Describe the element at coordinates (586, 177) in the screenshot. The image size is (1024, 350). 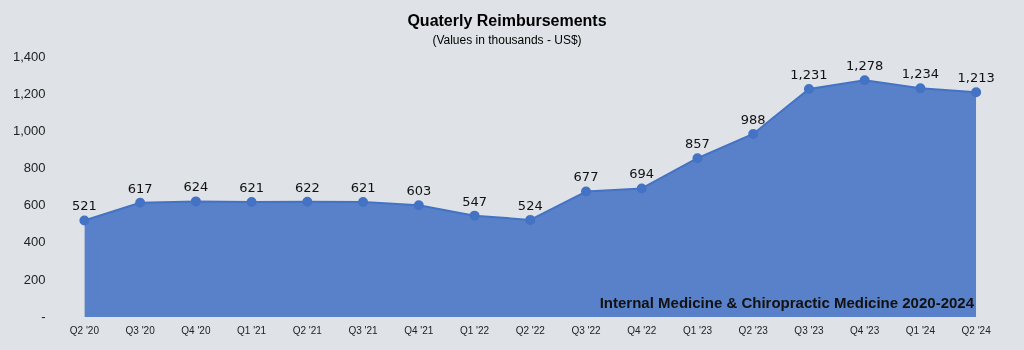
I see `data-label: 677` at that location.